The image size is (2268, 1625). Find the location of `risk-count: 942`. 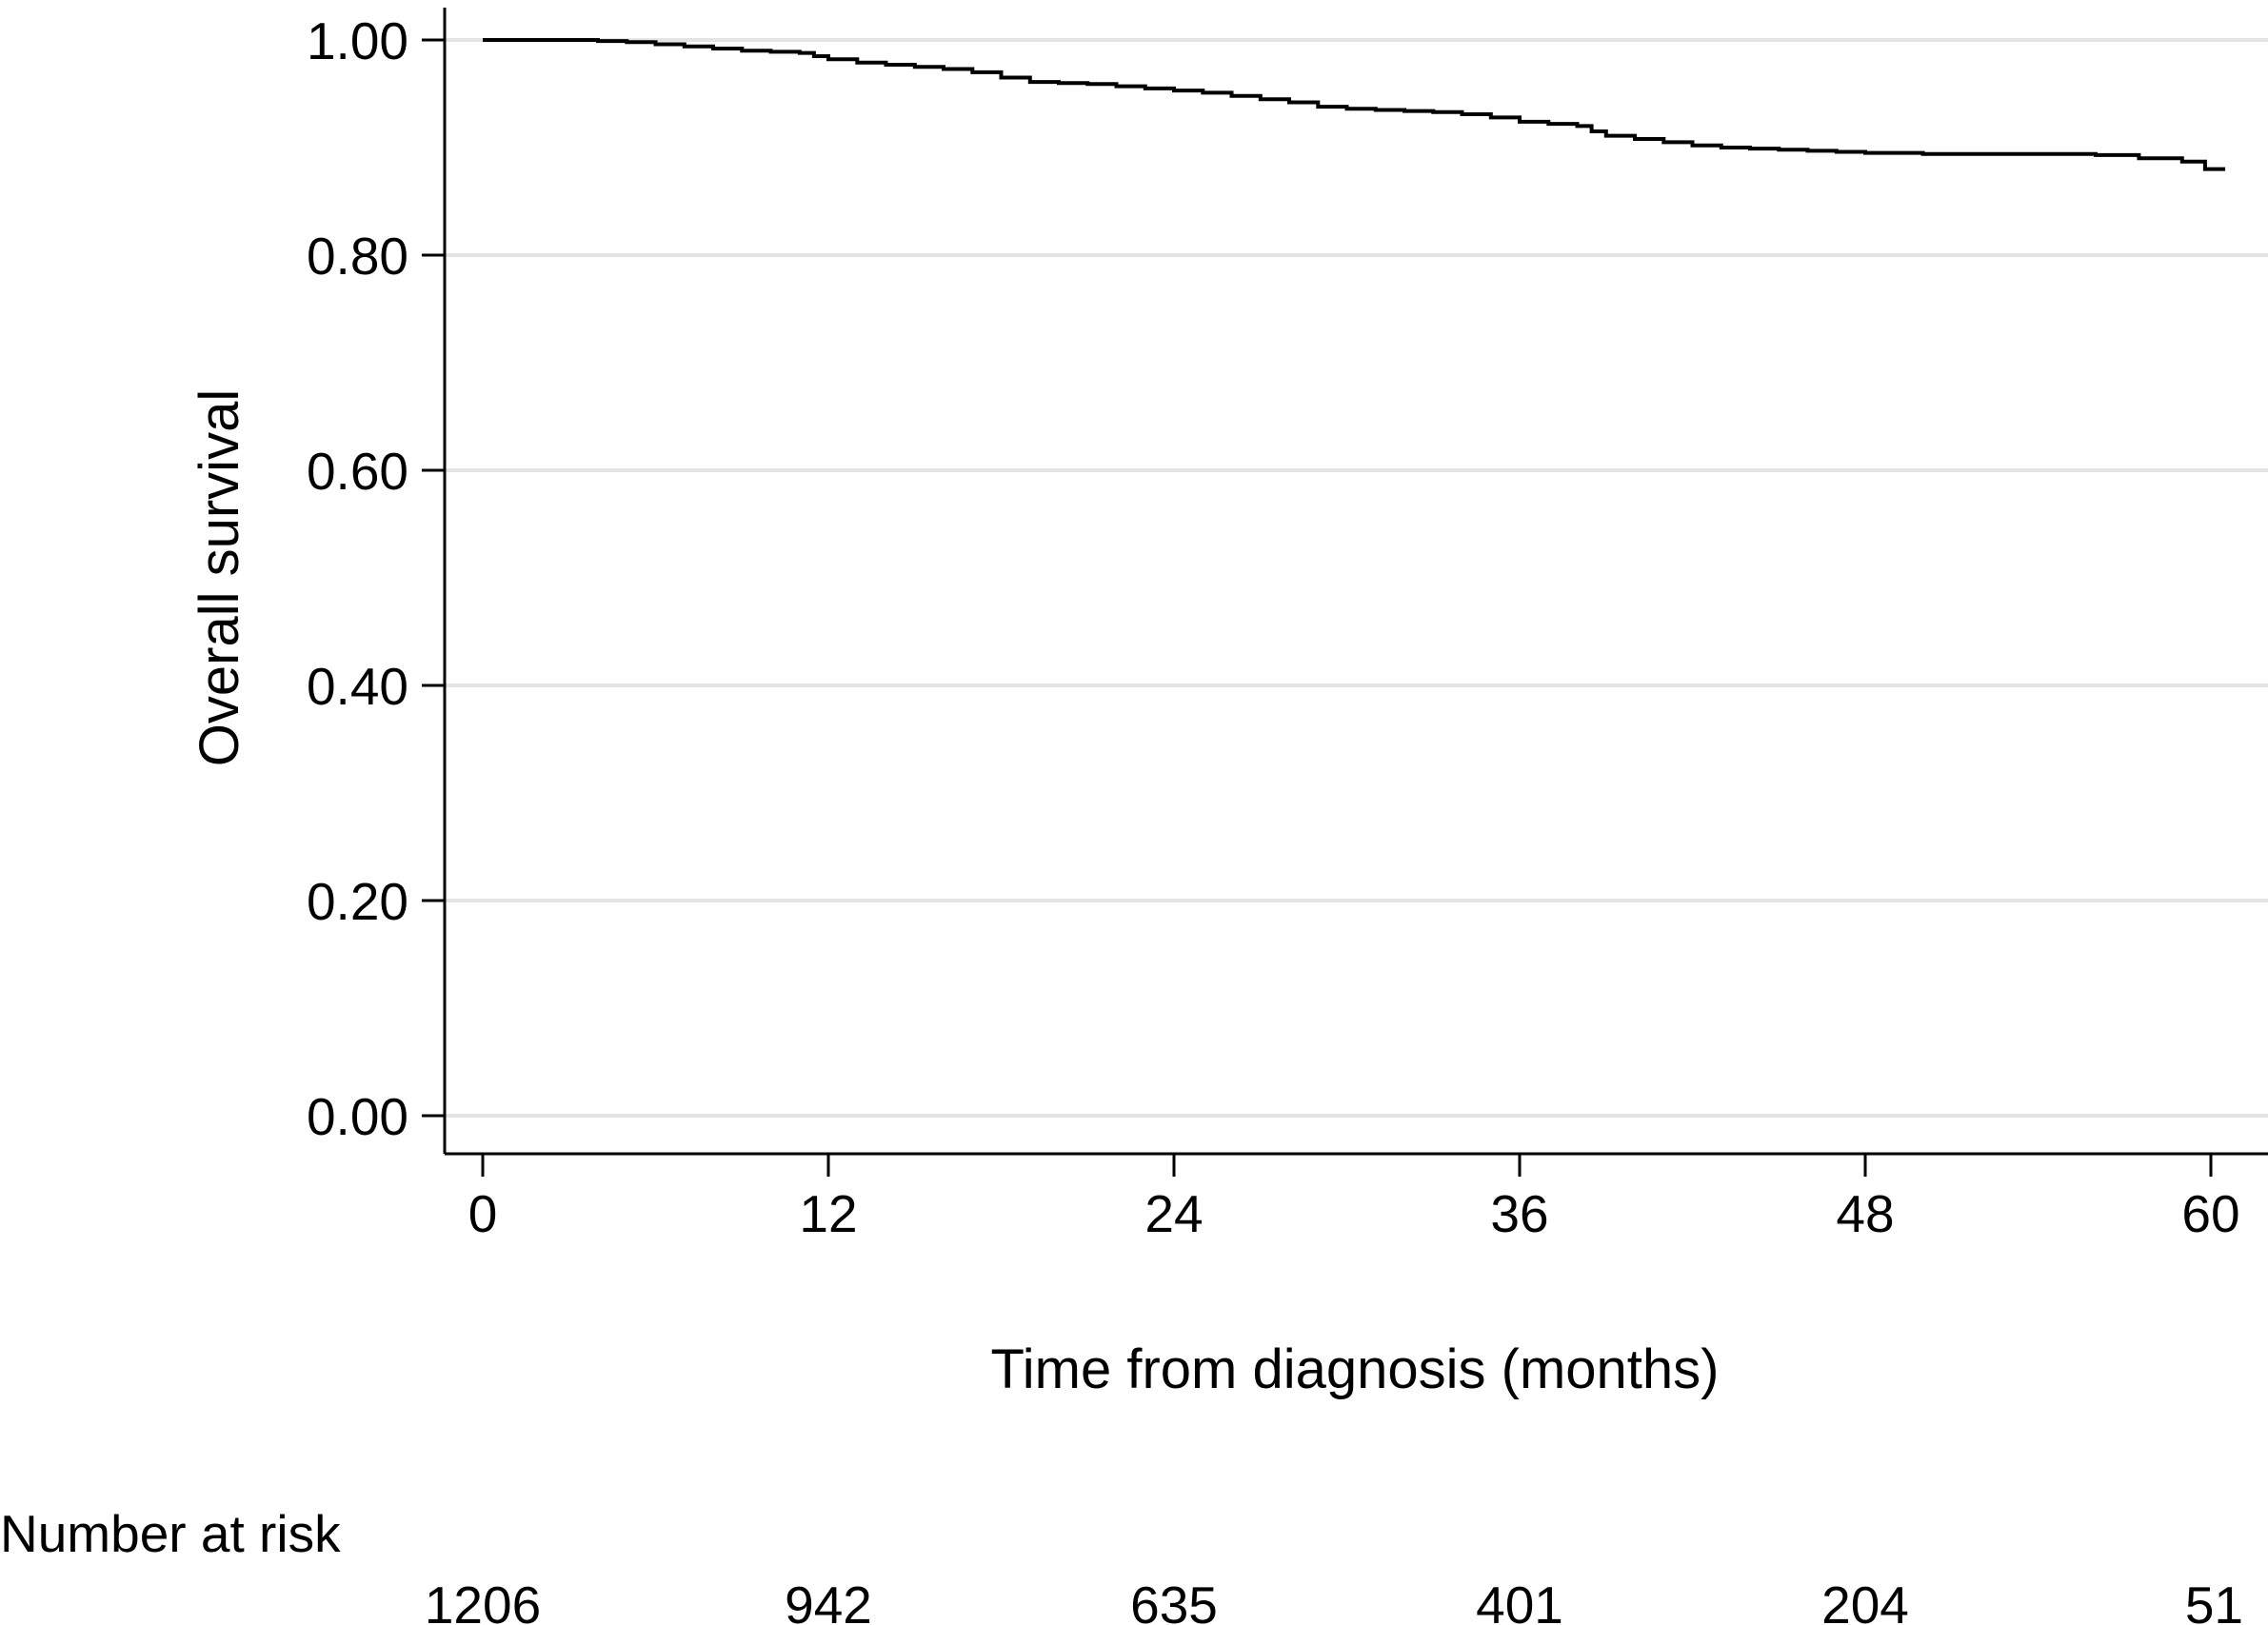

risk-count: 942 is located at coordinates (828, 1600).